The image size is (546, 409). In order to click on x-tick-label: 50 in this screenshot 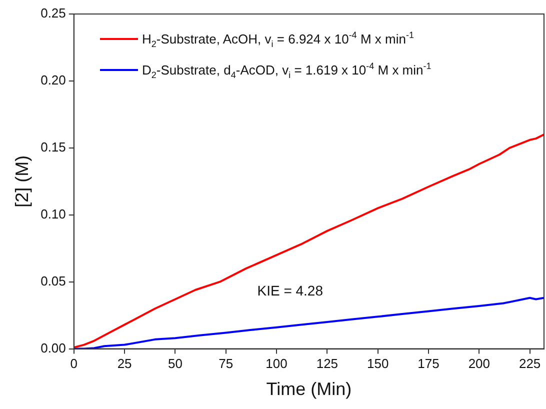, I will do `click(175, 364)`.